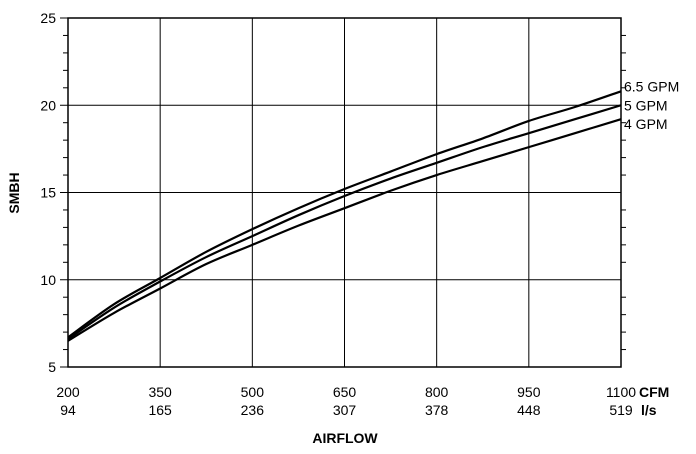  I want to click on x-tick-label: 650, so click(345, 392).